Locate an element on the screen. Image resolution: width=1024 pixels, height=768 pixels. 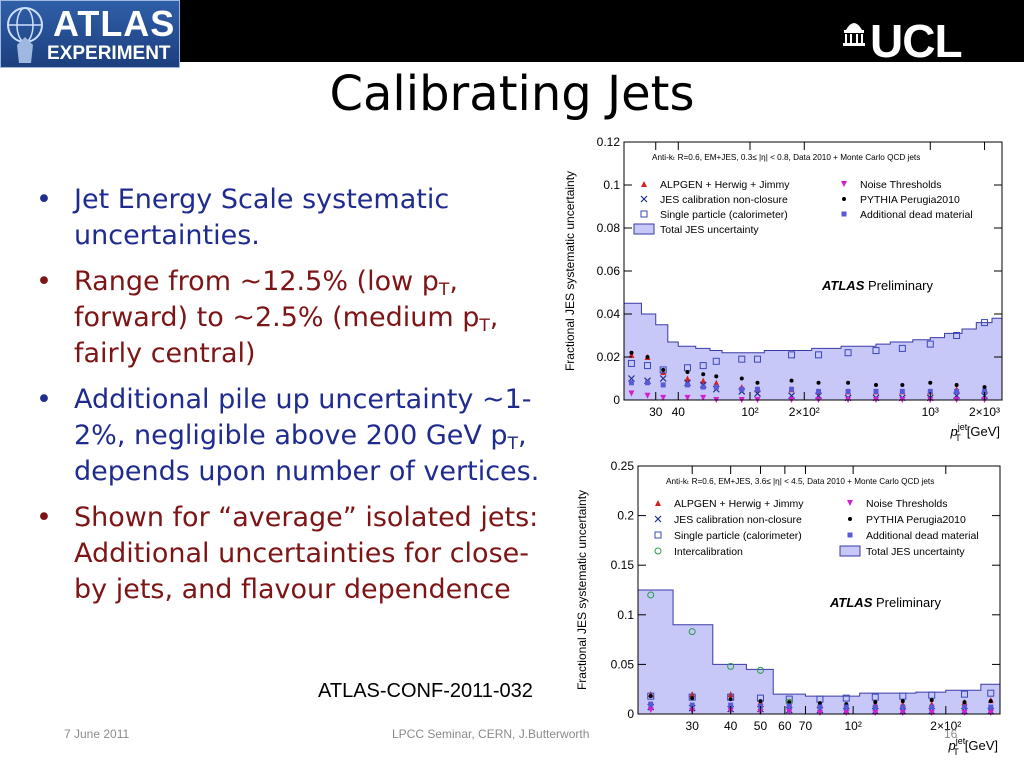
y-tick-label: 0.12 is located at coordinates (609, 142).